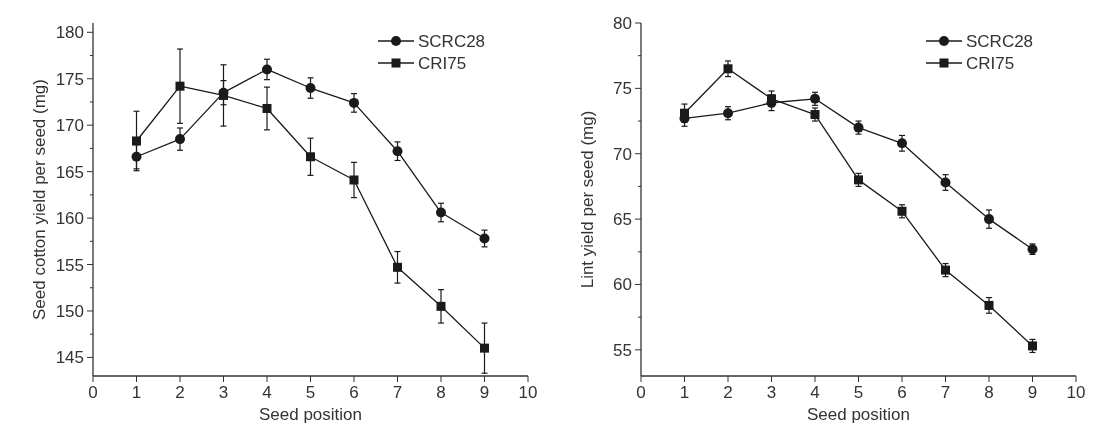 This screenshot has height=428, width=1100. I want to click on y-tick-label: 170, so click(69, 126).